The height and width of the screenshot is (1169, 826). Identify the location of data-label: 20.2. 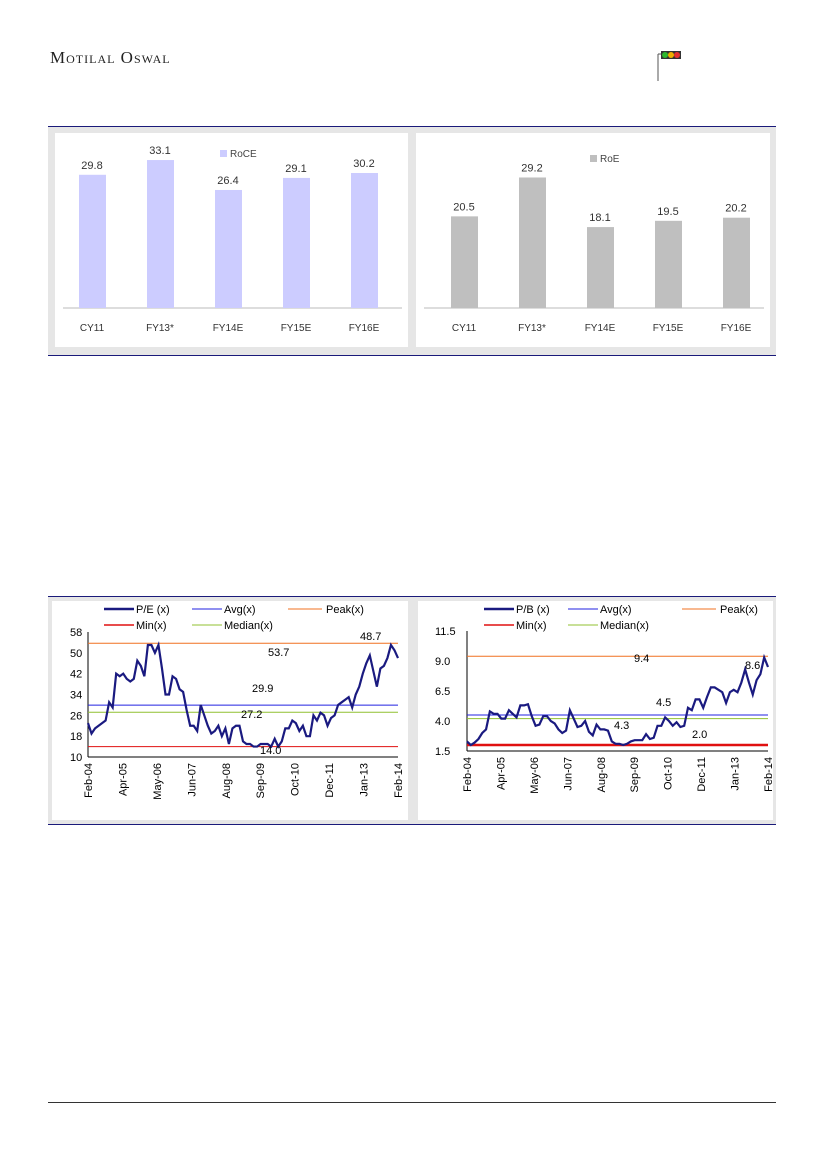
(735, 209).